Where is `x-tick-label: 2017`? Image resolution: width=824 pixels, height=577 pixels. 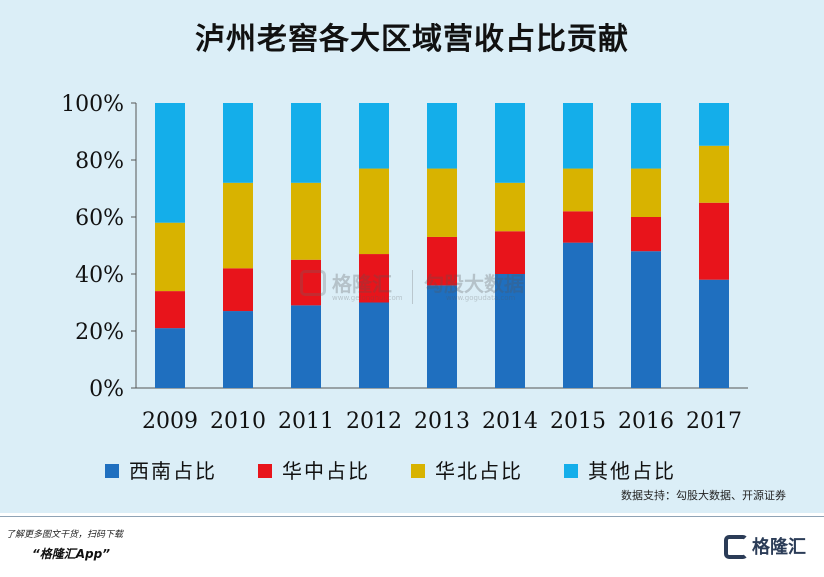
x-tick-label: 2017 is located at coordinates (714, 421).